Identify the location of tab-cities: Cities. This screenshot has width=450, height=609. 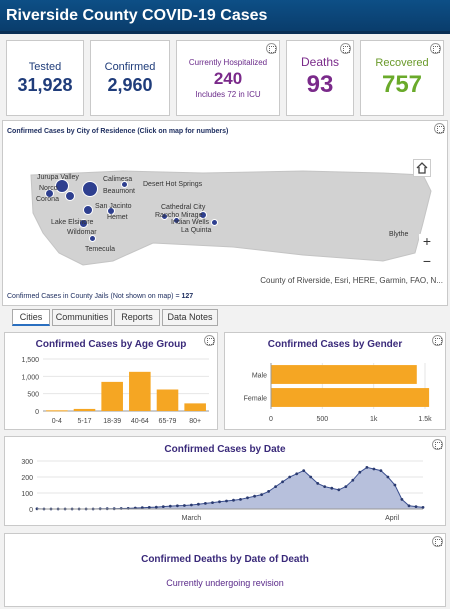
(31, 317).